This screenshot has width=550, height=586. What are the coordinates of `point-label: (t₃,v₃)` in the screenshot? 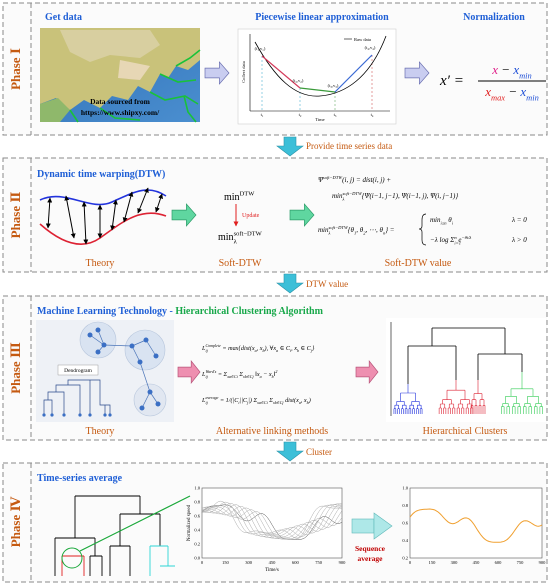 It's located at (333, 86).